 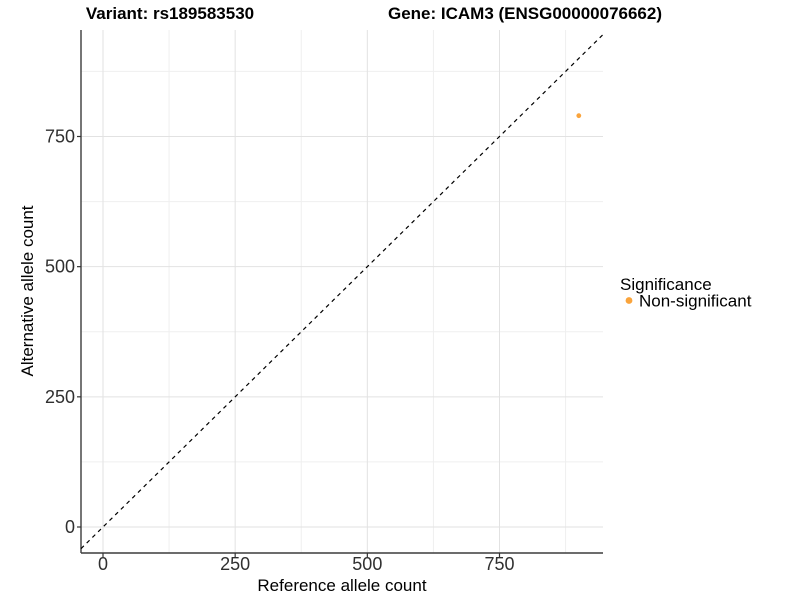 What do you see at coordinates (695, 301) in the screenshot?
I see `legend-item-label: Non-significant` at bounding box center [695, 301].